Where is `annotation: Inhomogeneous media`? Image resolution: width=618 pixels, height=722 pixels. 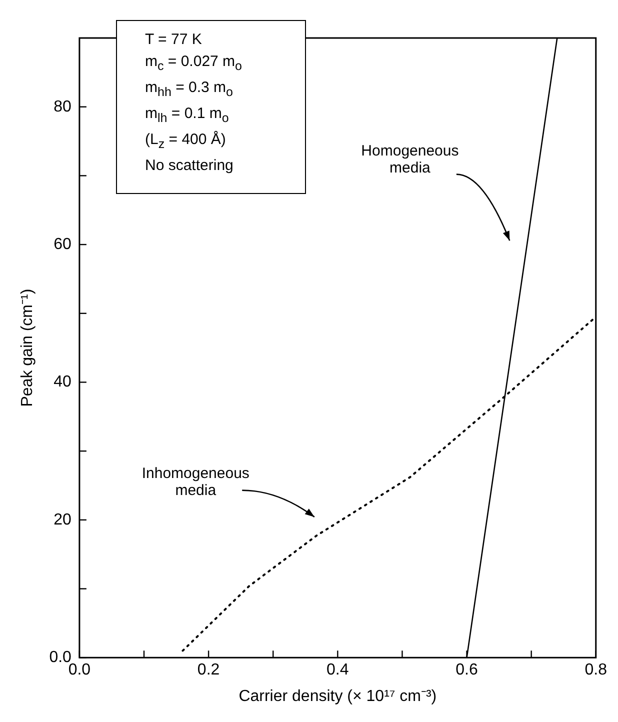 annotation: Inhomogeneous media is located at coordinates (196, 481).